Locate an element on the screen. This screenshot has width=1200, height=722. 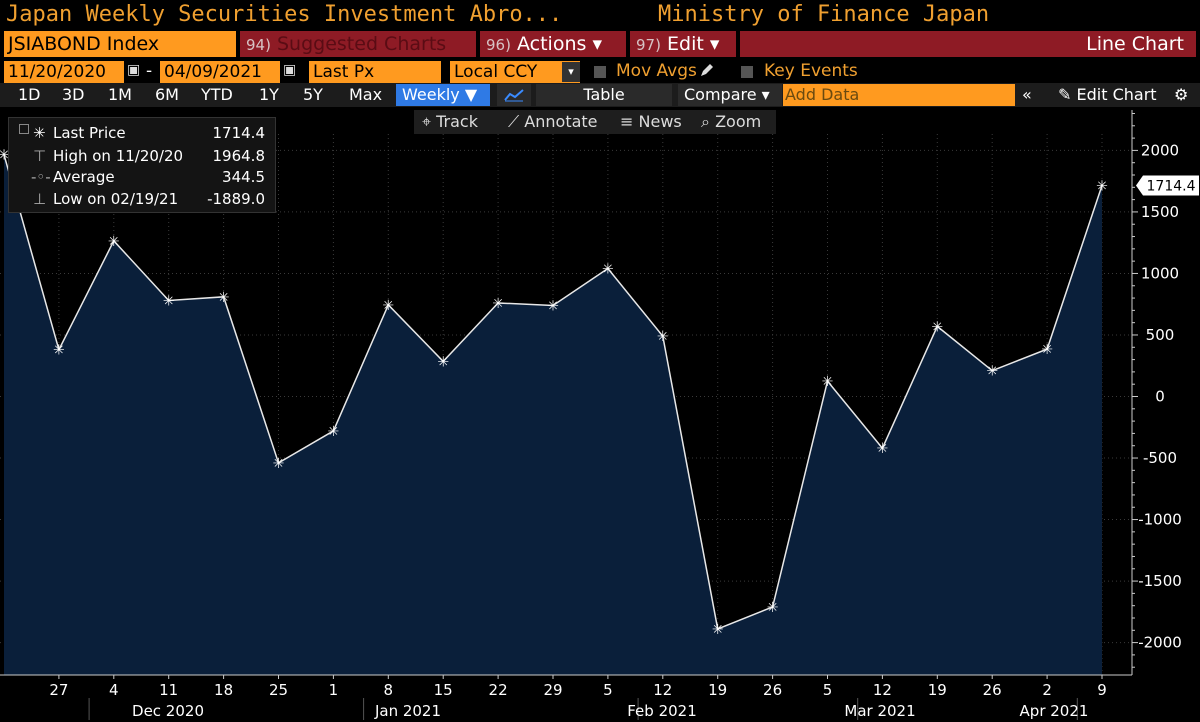
x-tick-label: 1 is located at coordinates (334, 690).